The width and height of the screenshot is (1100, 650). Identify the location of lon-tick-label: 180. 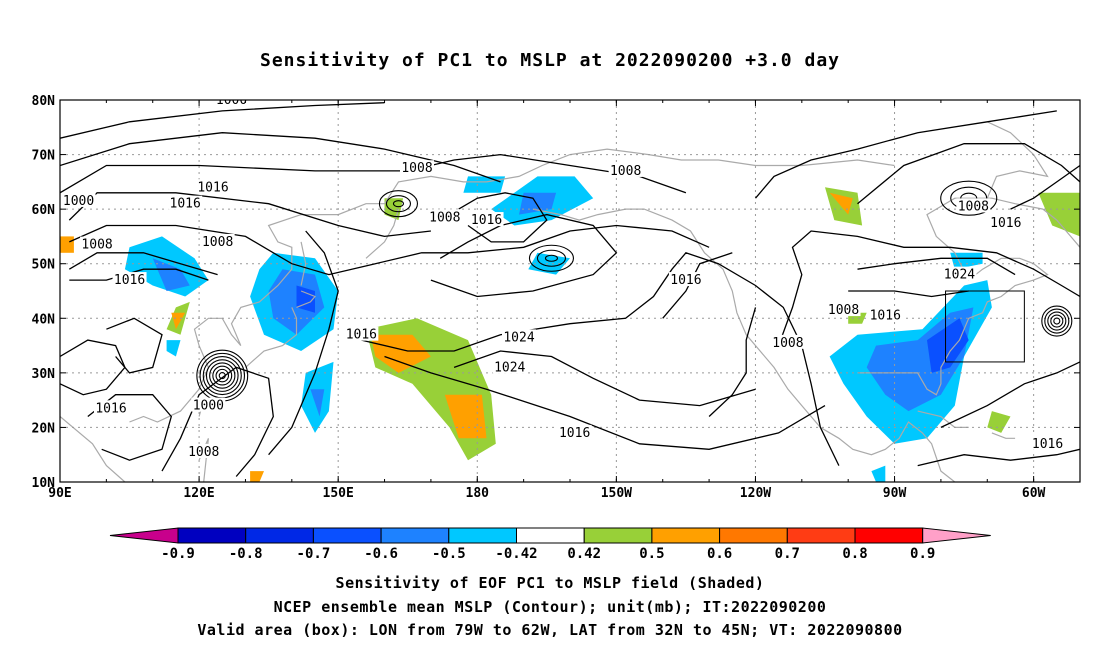
(478, 493).